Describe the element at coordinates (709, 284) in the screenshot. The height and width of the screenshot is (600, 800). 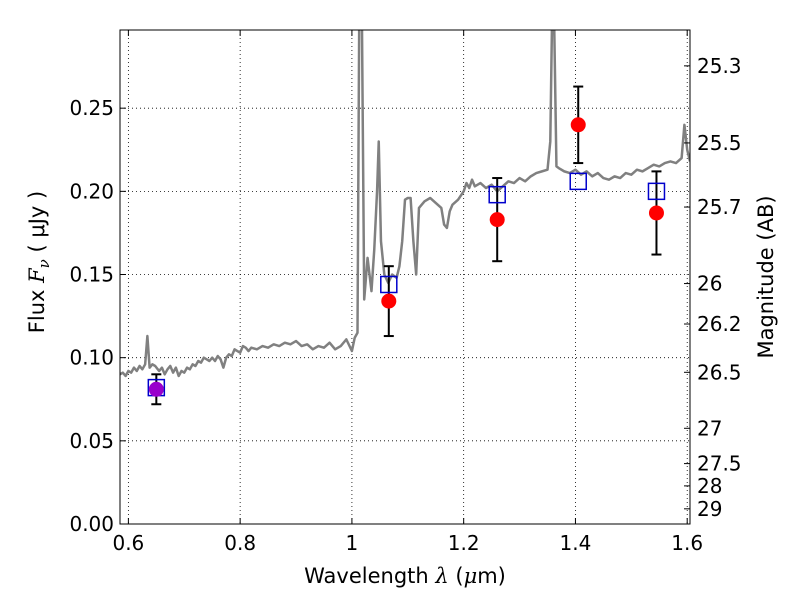
I see `magnitude-tick-label: 26` at that location.